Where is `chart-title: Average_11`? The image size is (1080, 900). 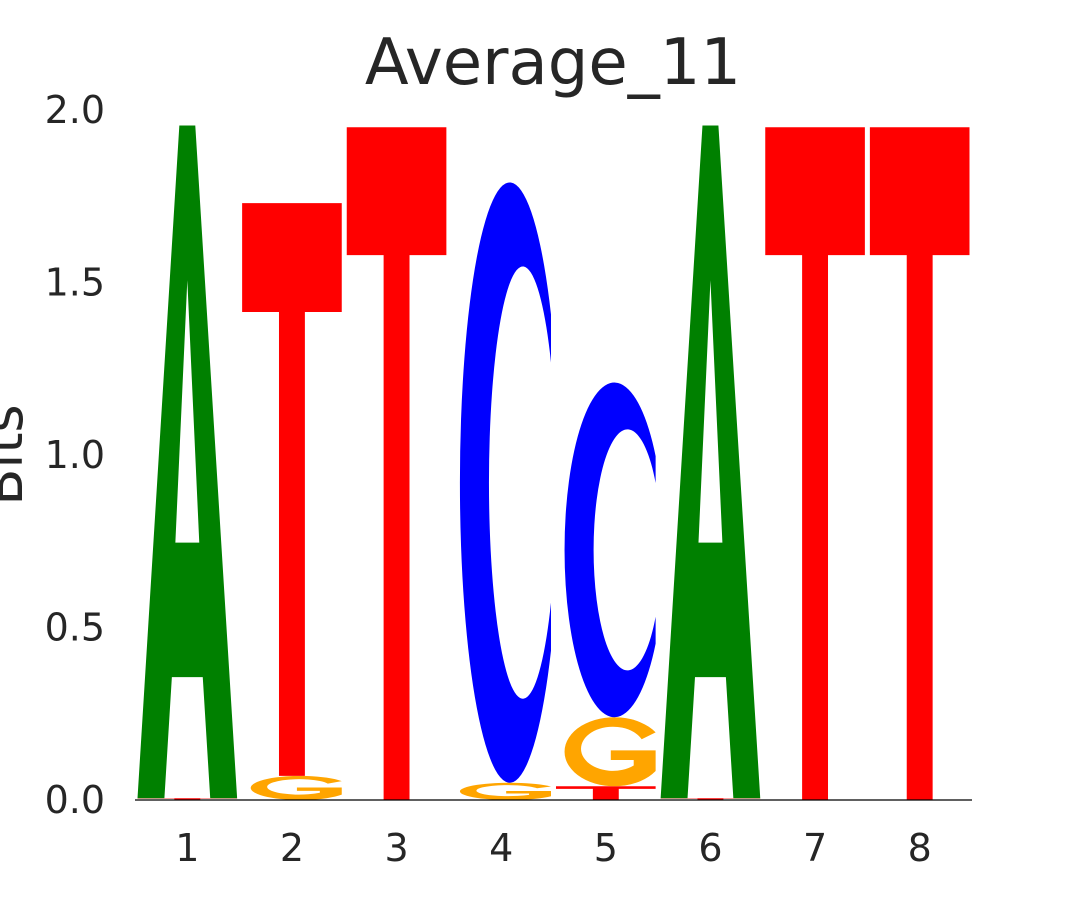
chart-title: Average_11 is located at coordinates (553, 63).